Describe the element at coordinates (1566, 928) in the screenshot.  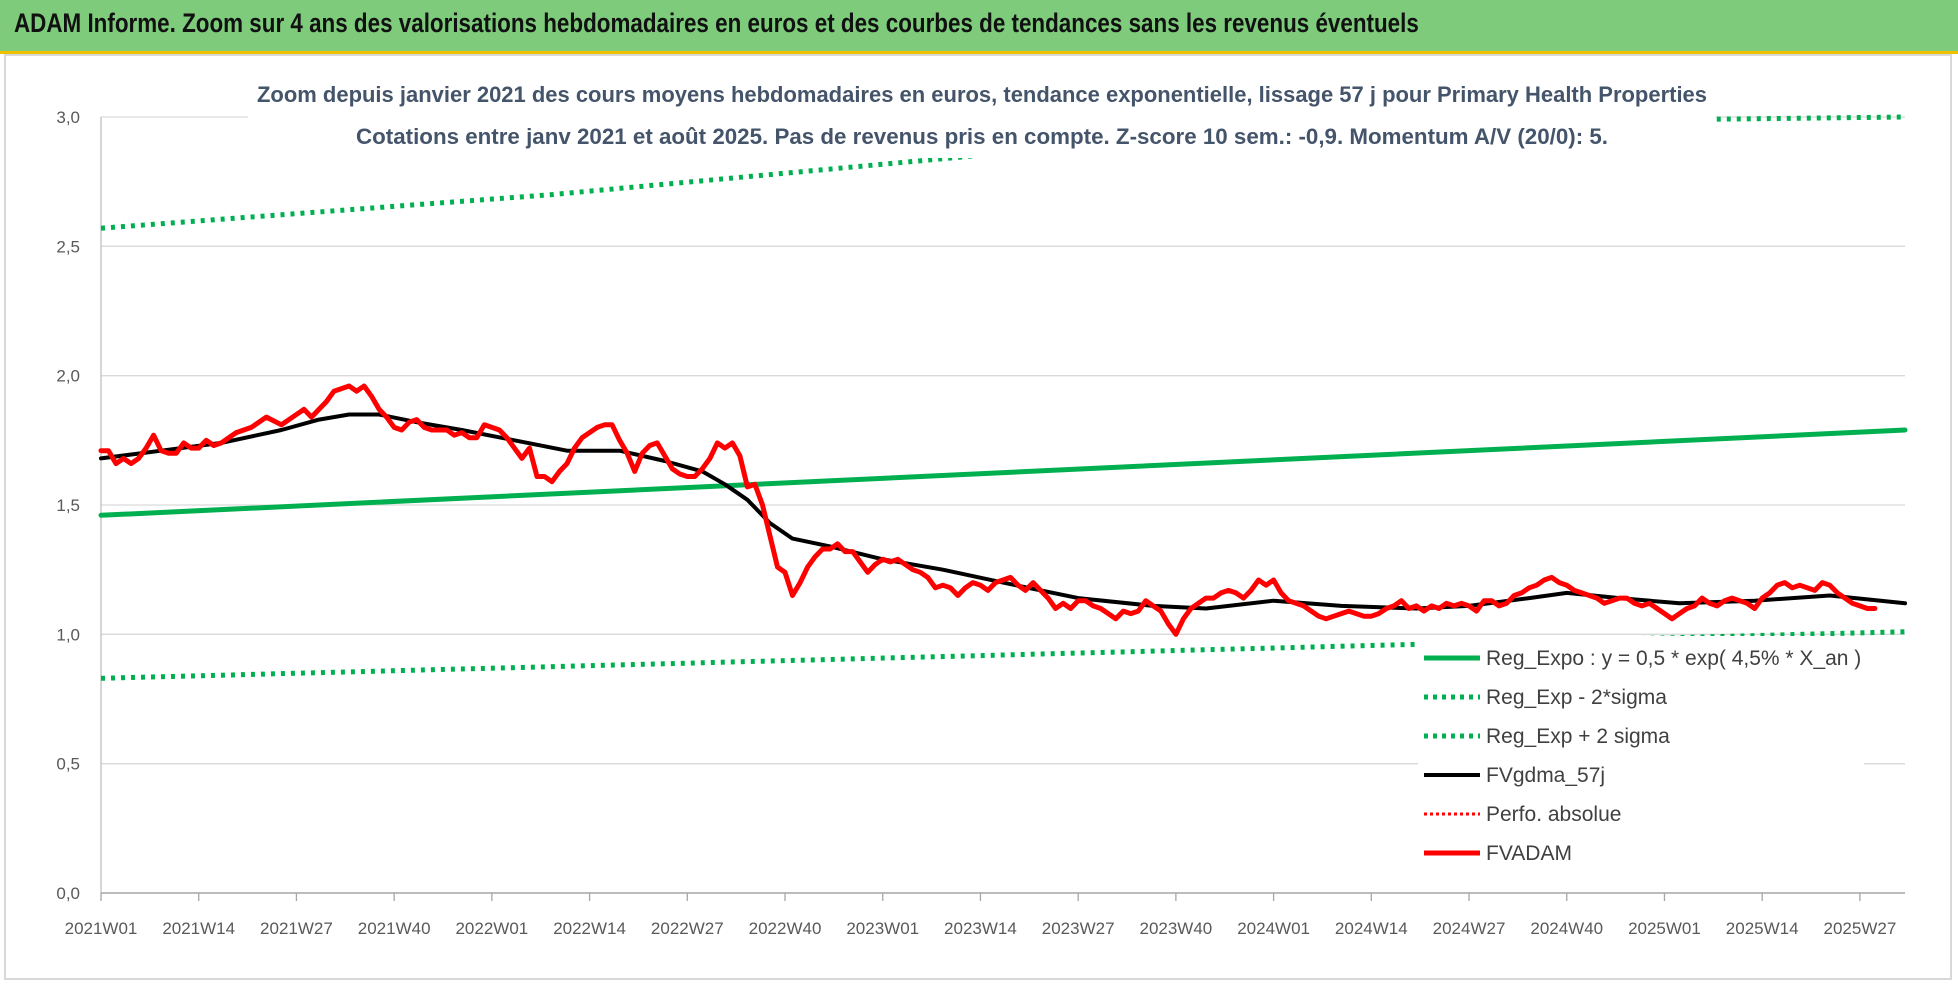
I see `x-tick-label: 2024W40` at that location.